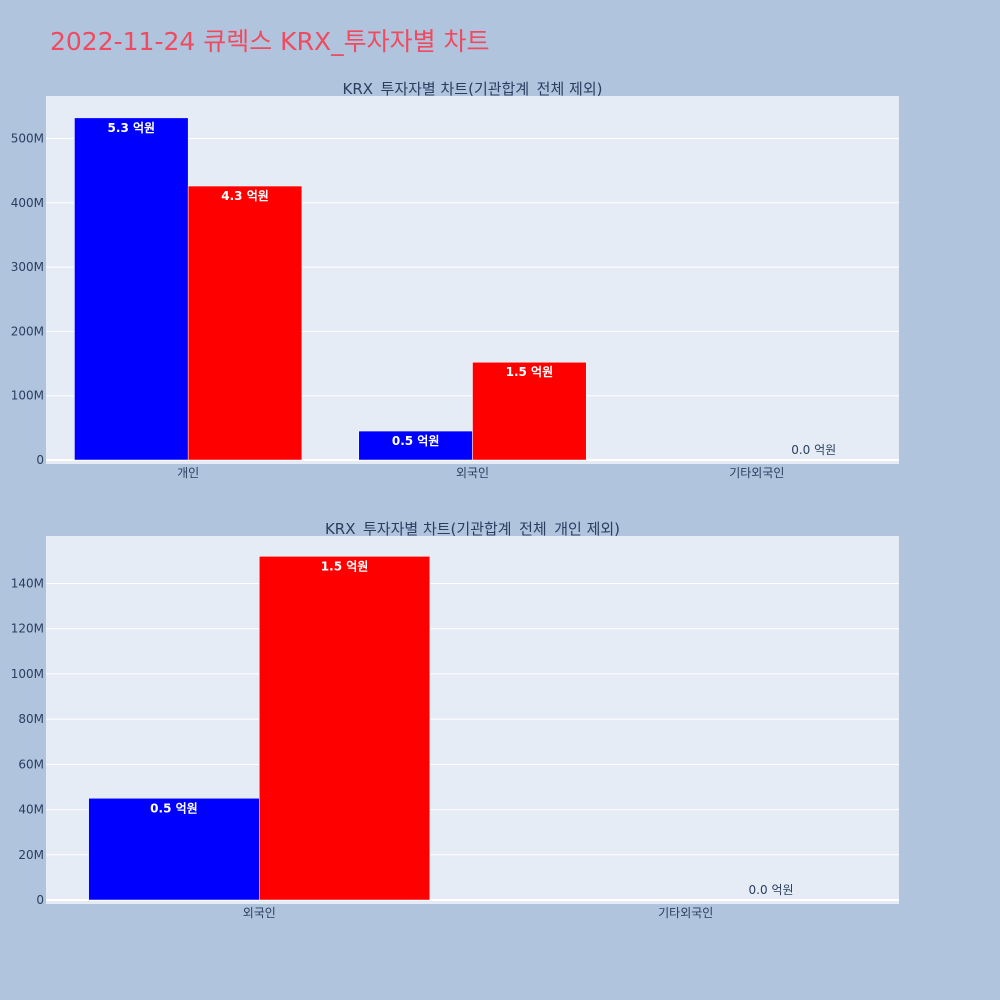 This screenshot has width=1000, height=1000. I want to click on top-data-label: 4.3 억원, so click(245, 196).